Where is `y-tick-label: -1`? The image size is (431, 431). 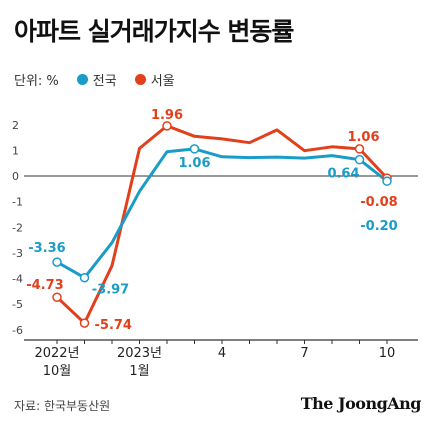
y-tick-label: -1 is located at coordinates (17, 202).